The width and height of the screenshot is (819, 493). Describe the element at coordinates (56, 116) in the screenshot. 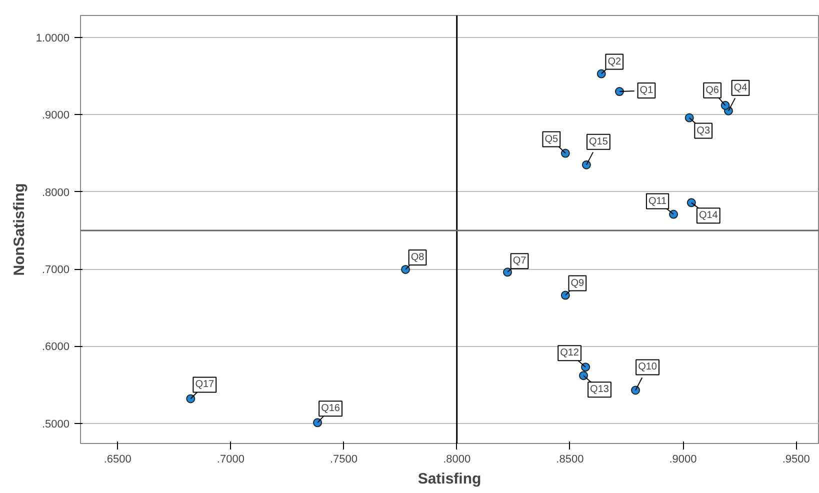

I see `y-tick-label: .9000` at that location.